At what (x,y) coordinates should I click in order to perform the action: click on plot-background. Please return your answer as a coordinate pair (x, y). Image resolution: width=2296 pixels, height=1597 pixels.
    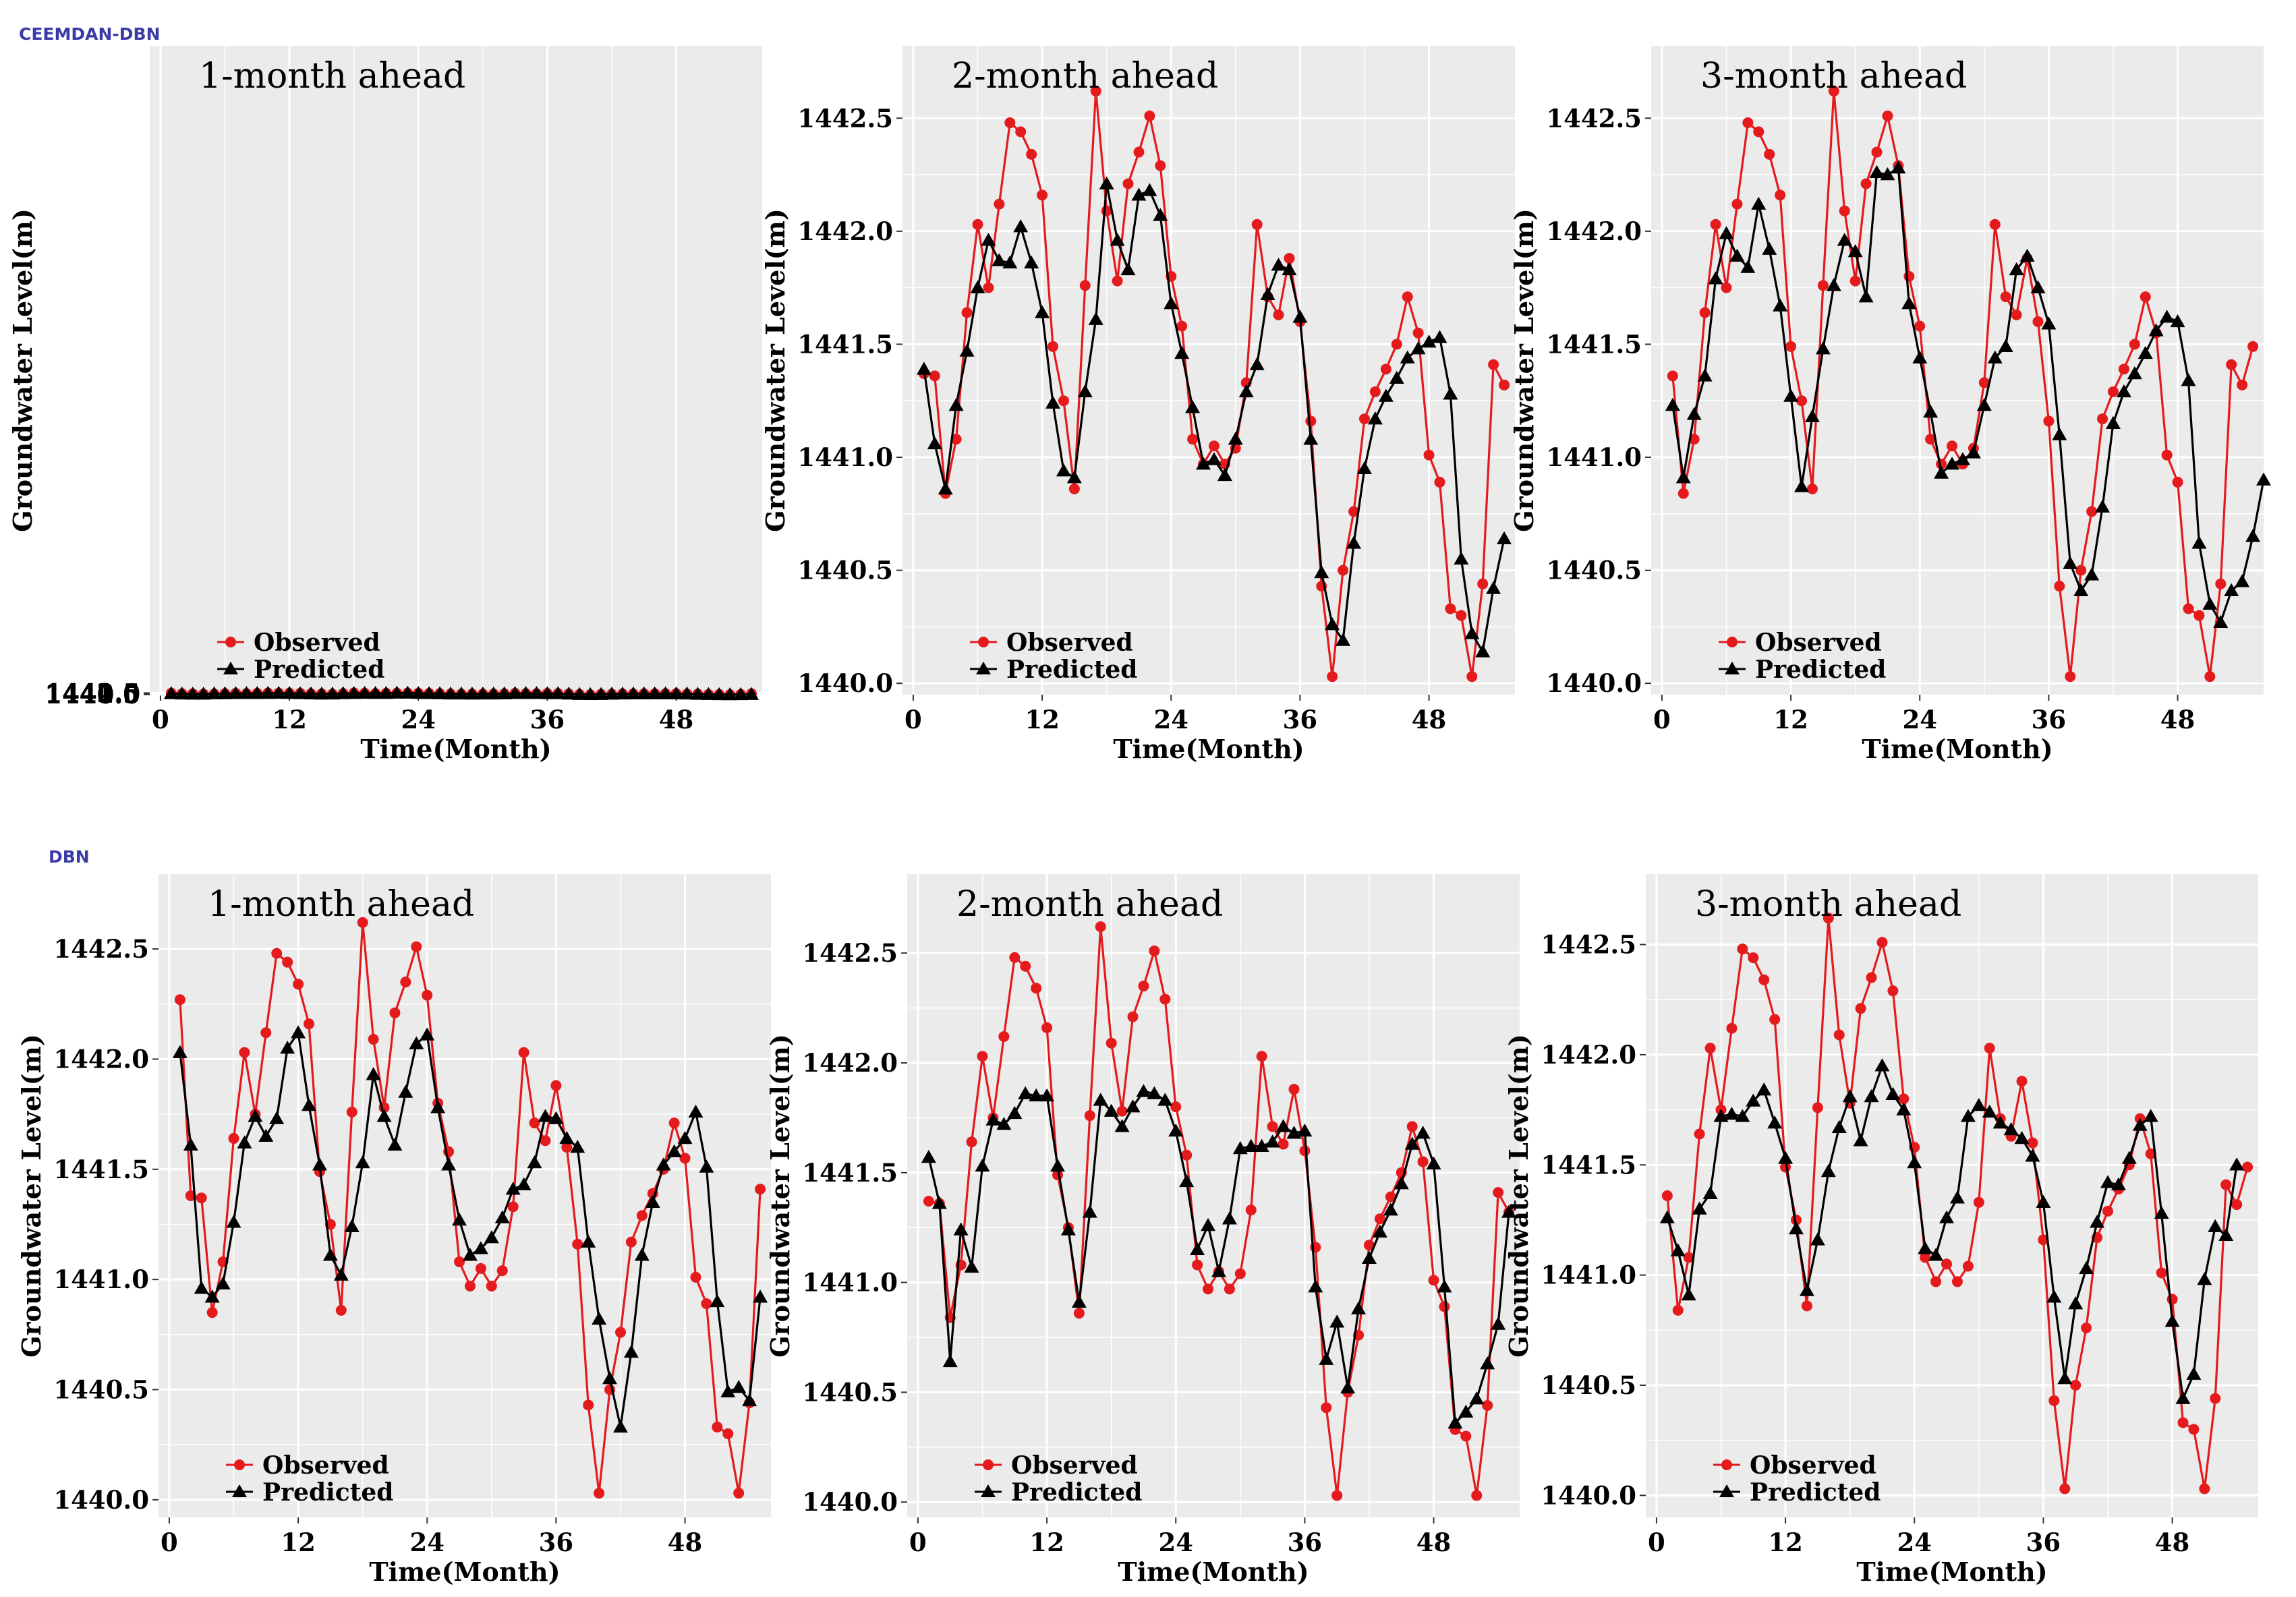
    Looking at the image, I should click on (1957, 370).